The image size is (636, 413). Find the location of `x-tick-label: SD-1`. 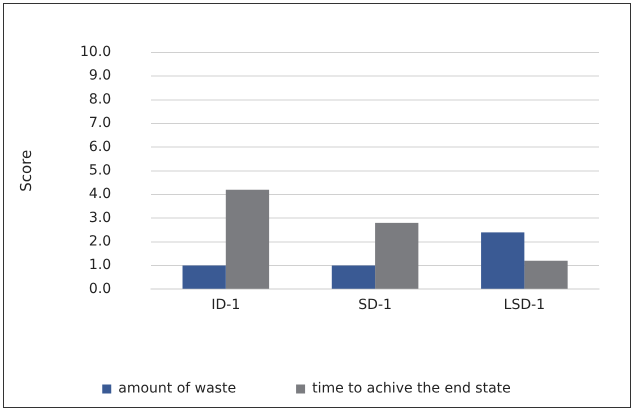

x-tick-label: SD-1 is located at coordinates (375, 305).